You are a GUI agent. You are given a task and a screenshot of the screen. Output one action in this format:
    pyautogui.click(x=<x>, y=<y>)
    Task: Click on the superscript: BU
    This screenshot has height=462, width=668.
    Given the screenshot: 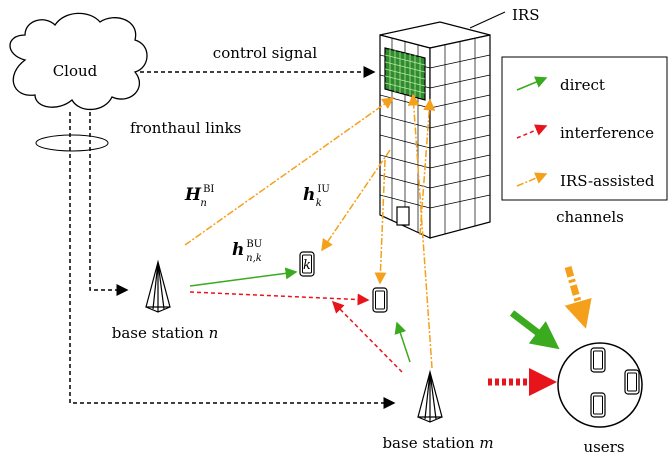 What is the action you would take?
    pyautogui.click(x=254, y=244)
    